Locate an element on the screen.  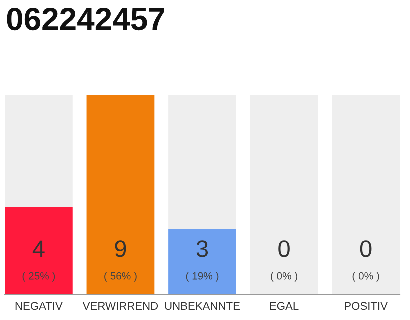
annotation: 3 is located at coordinates (202, 249).